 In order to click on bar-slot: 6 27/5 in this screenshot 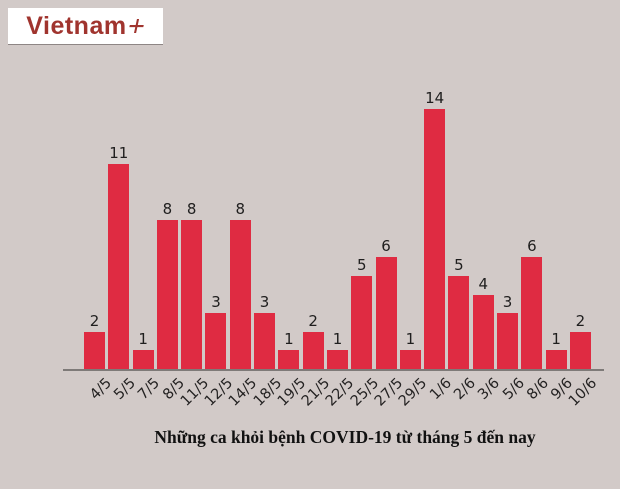, I will do `click(389, 323)`.